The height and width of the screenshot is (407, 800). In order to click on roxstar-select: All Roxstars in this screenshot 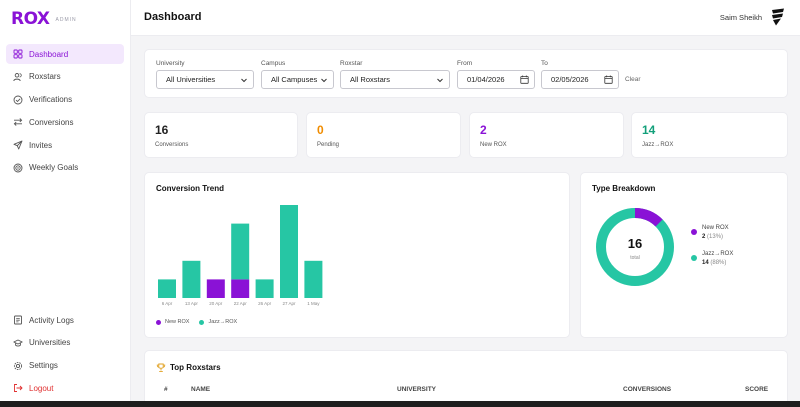, I will do `click(395, 79)`.